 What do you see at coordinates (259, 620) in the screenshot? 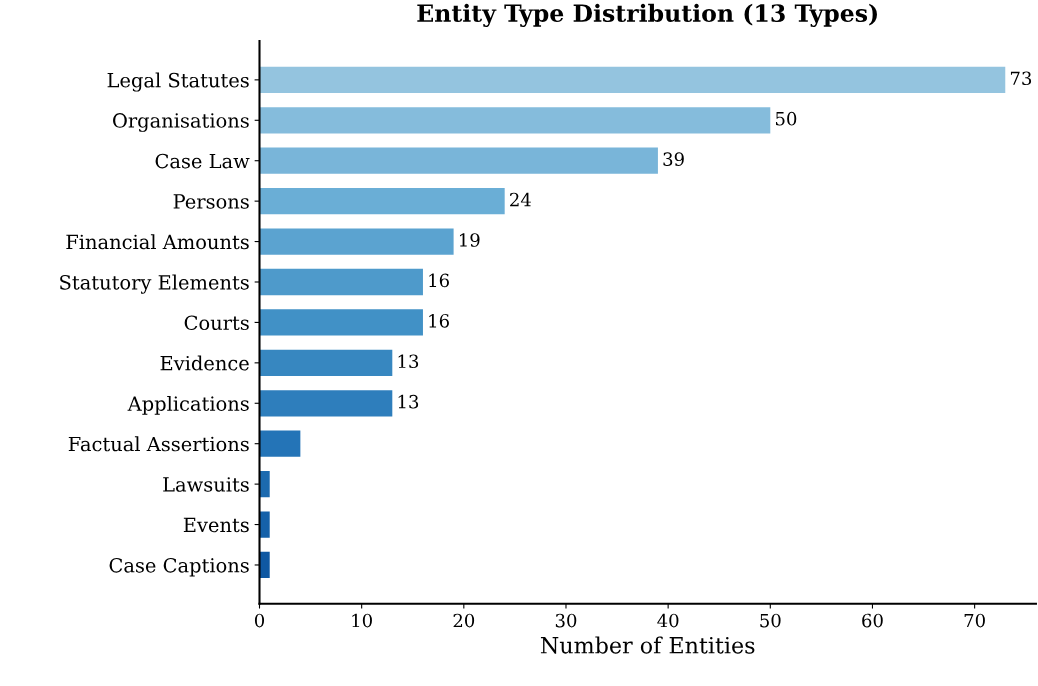
I see `x-tick-label: 0` at bounding box center [259, 620].